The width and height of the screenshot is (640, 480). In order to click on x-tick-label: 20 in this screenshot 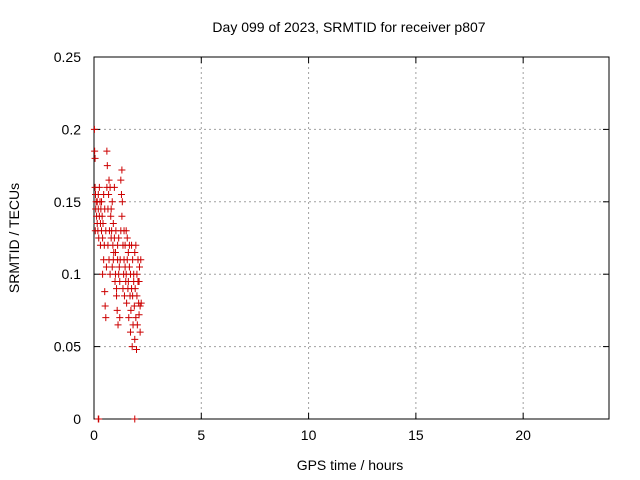, I will do `click(523, 435)`.